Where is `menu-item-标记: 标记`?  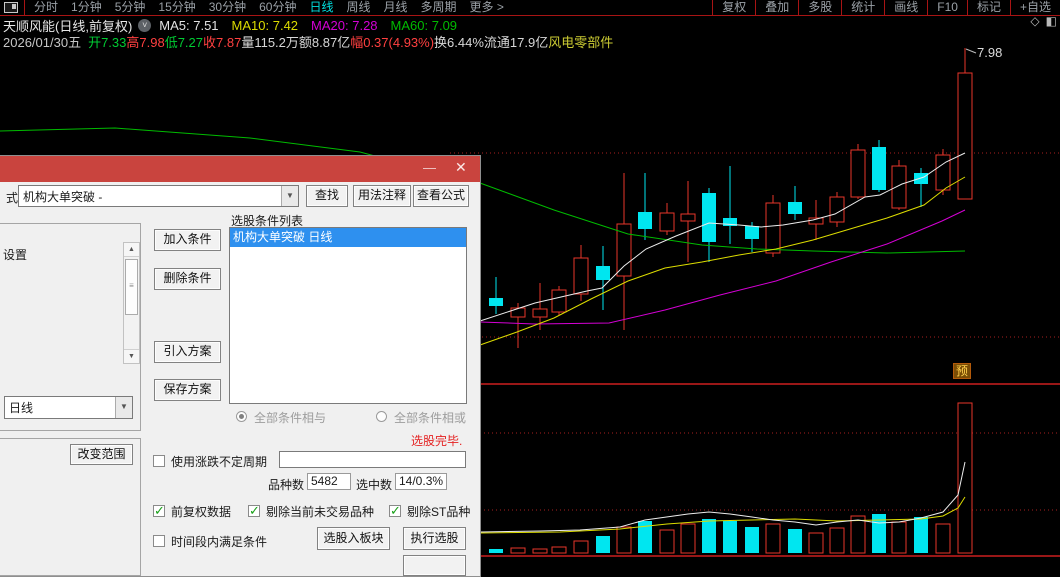 menu-item-标记: 标记 is located at coordinates (988, 7).